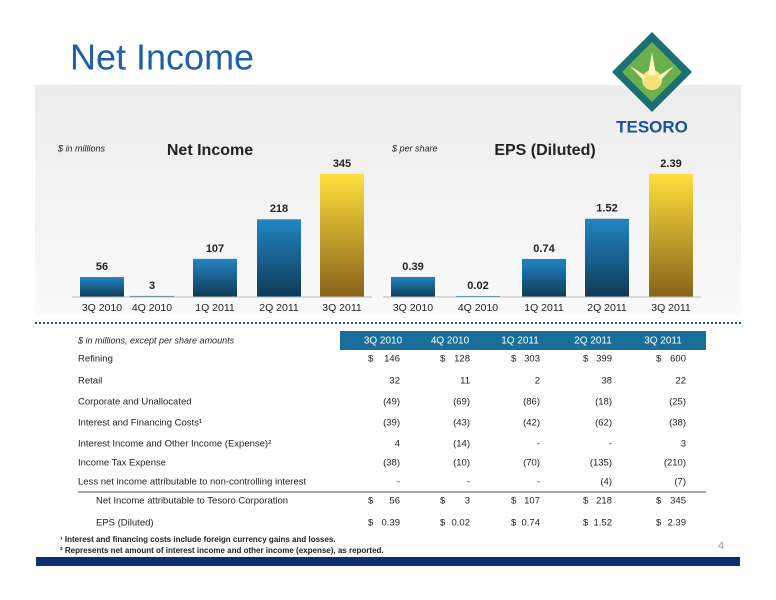 The width and height of the screenshot is (776, 600). Describe the element at coordinates (152, 308) in the screenshot. I see `x-tick-label: 4Q 2010` at that location.